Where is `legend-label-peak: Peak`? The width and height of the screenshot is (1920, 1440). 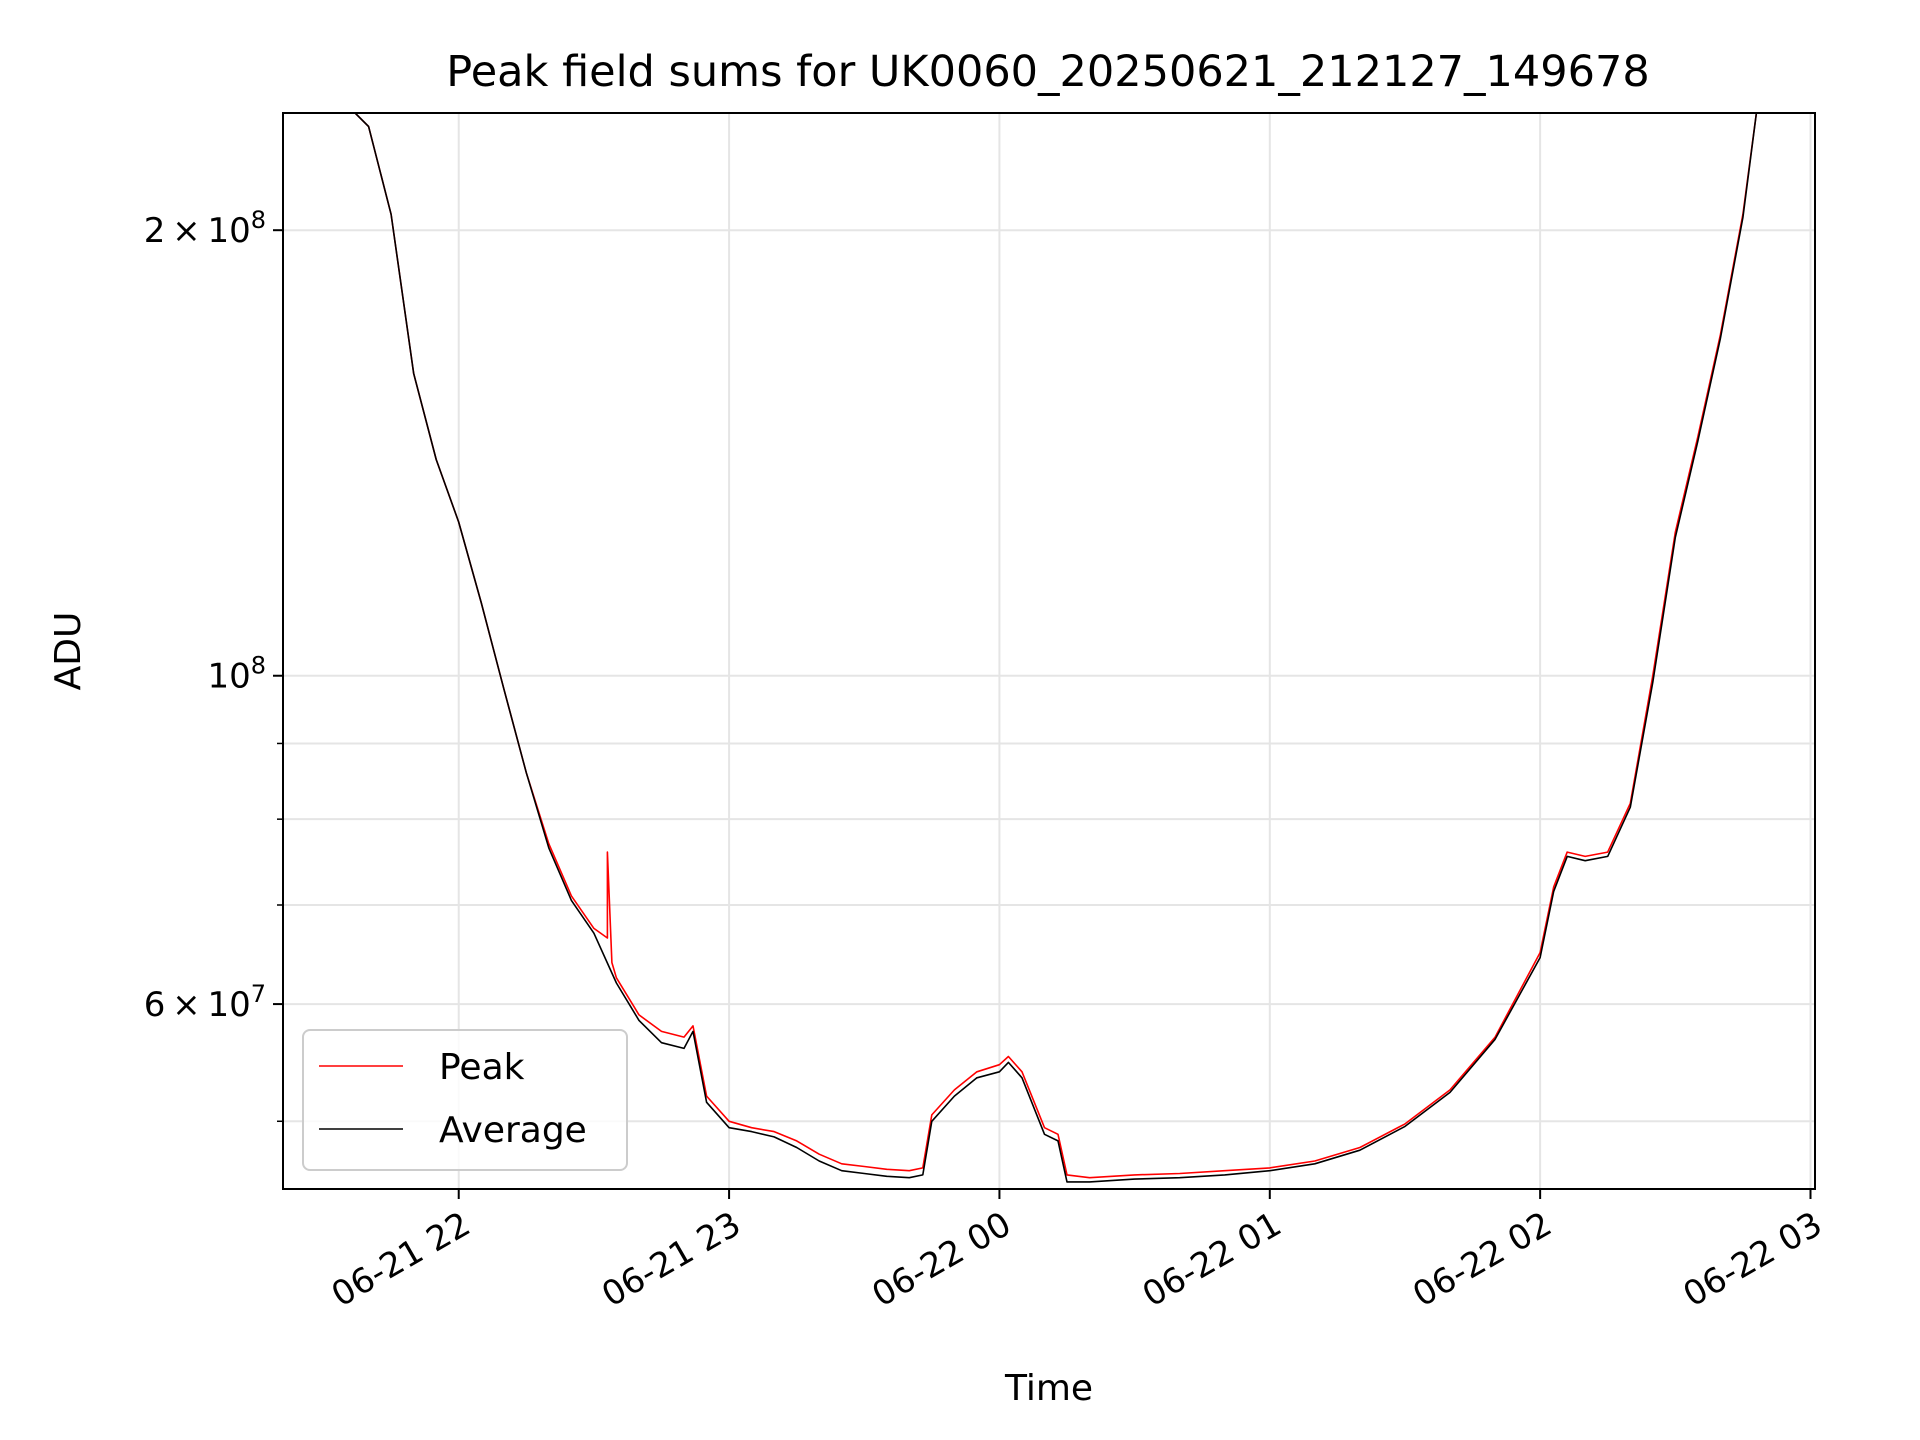 legend-label-peak: Peak is located at coordinates (482, 1067).